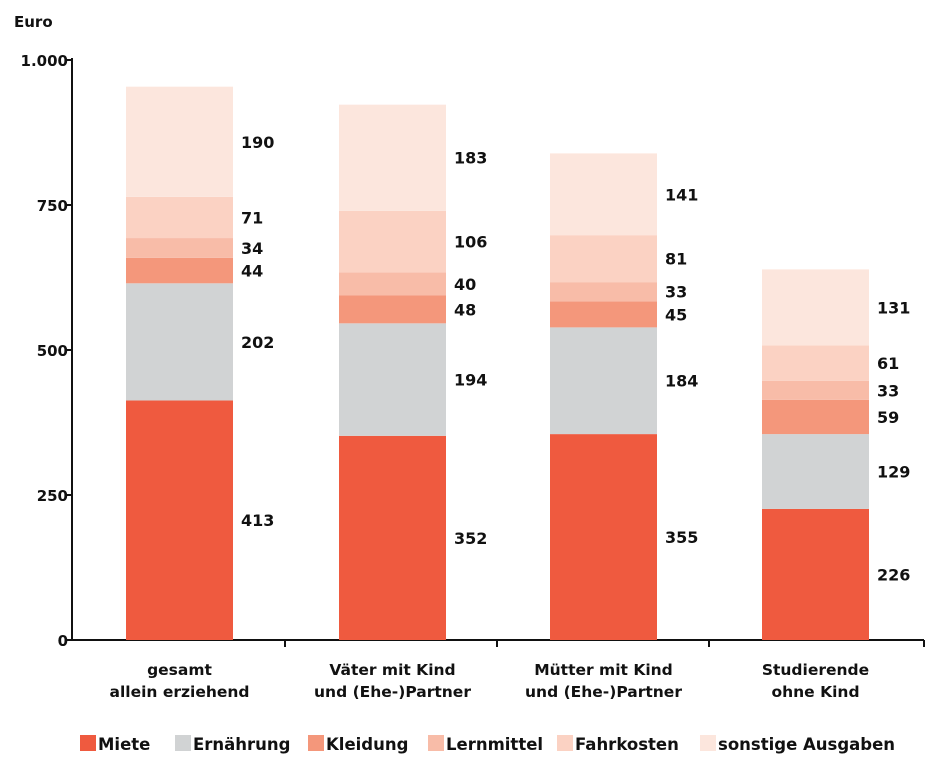 The height and width of the screenshot is (767, 931). I want to click on value-label: 48, so click(465, 309).